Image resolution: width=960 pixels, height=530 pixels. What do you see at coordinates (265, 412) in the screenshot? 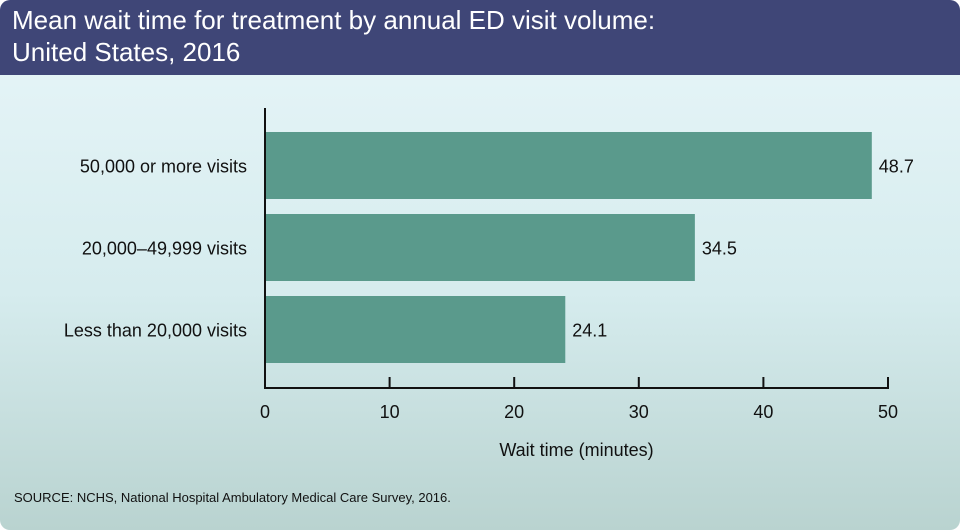
I see `x-tick-label-0: 0` at bounding box center [265, 412].